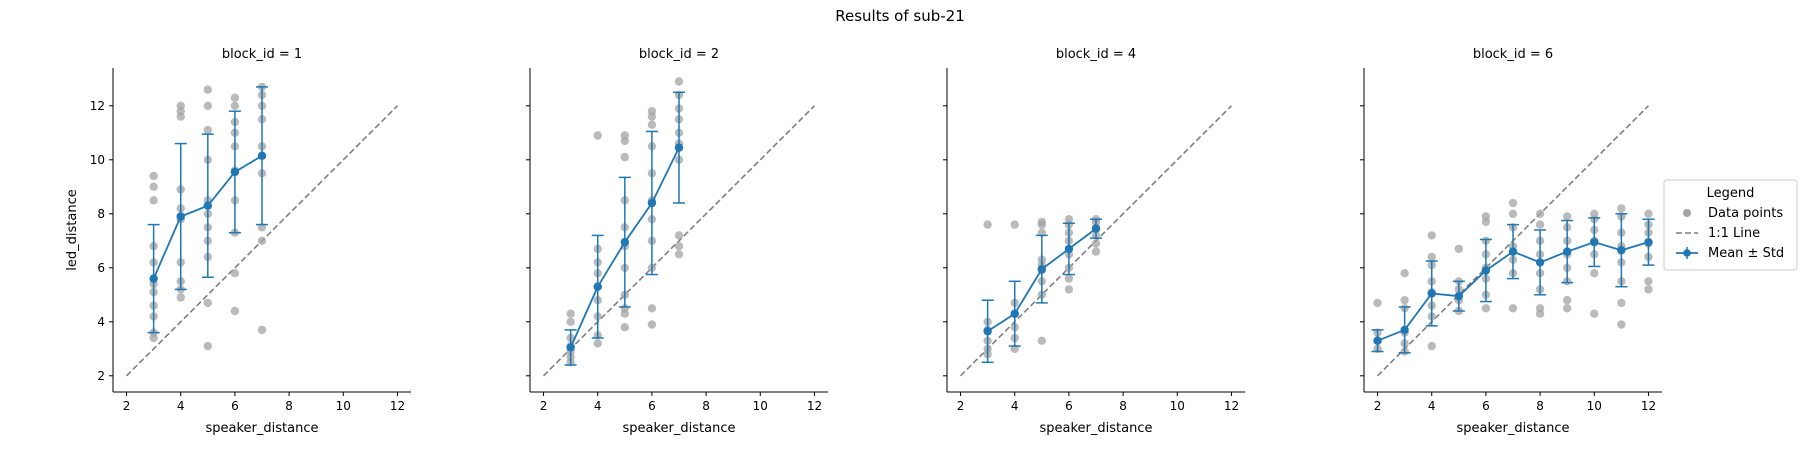 This screenshot has width=1800, height=450. I want to click on legend: Legend Data points 1:1 Line Mean ± Std, so click(1730, 225).